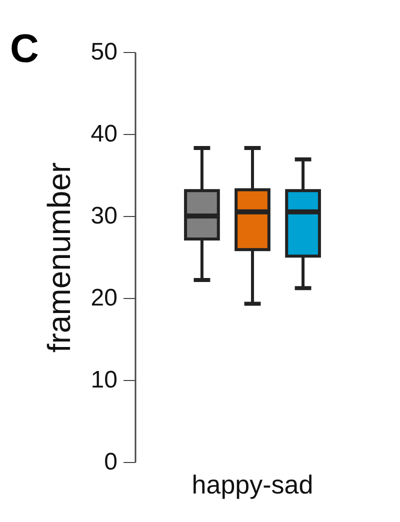 This screenshot has width=400, height=522. I want to click on y-tick-label: 20, so click(104, 298).